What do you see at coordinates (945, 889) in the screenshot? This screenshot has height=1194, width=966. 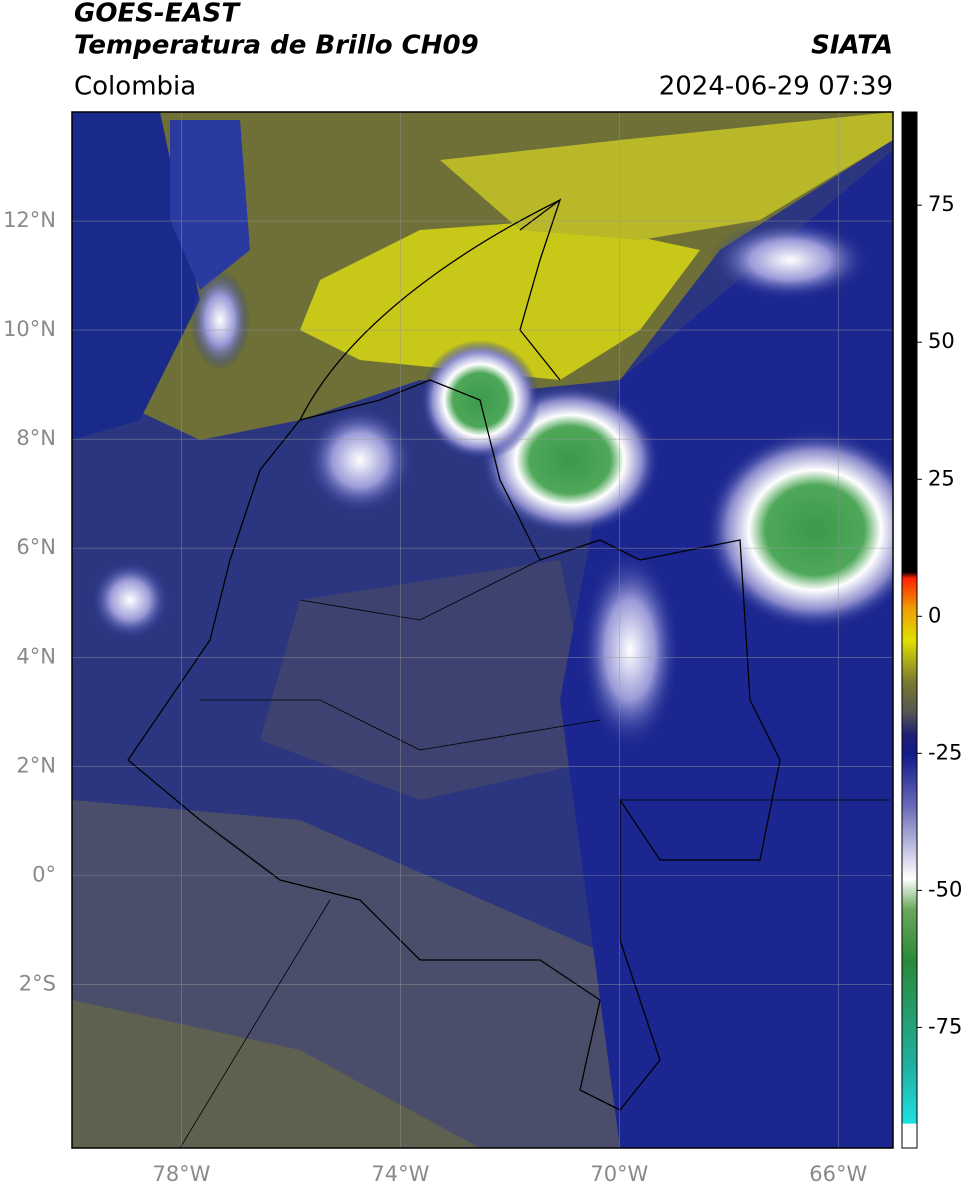 I see `colorbar-tick-label: -50` at bounding box center [945, 889].